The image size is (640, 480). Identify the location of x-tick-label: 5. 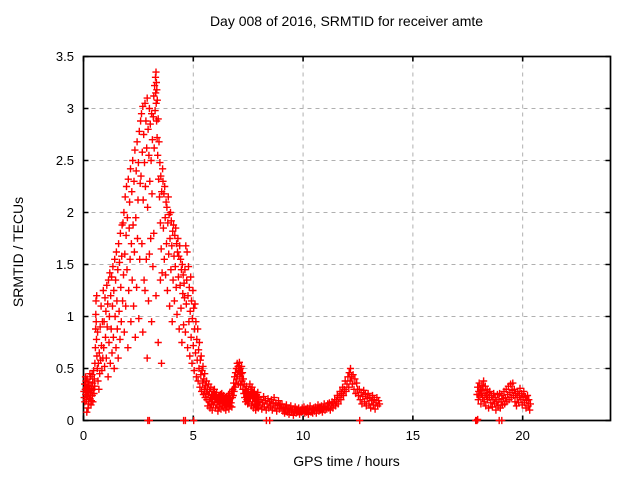
(193, 435).